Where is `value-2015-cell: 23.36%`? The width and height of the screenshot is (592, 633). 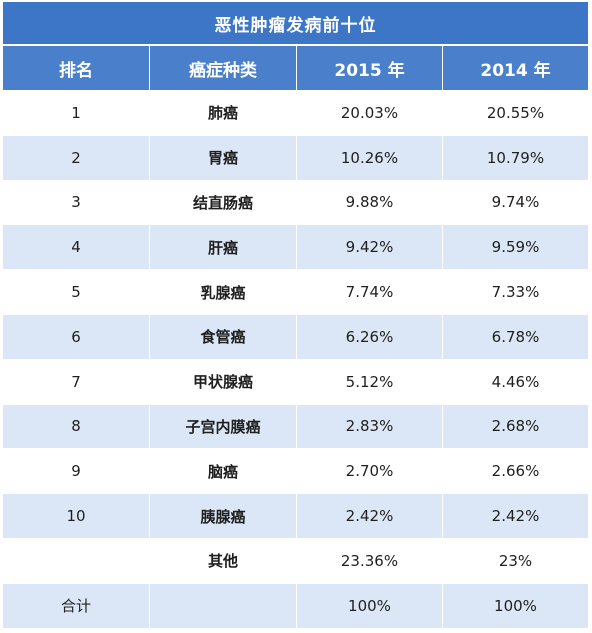
value-2015-cell: 23.36% is located at coordinates (370, 561).